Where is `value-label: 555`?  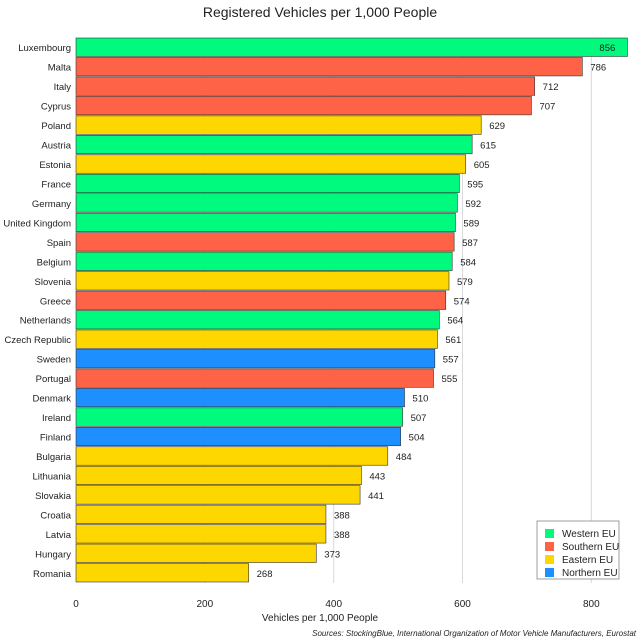 value-label: 555 is located at coordinates (450, 379).